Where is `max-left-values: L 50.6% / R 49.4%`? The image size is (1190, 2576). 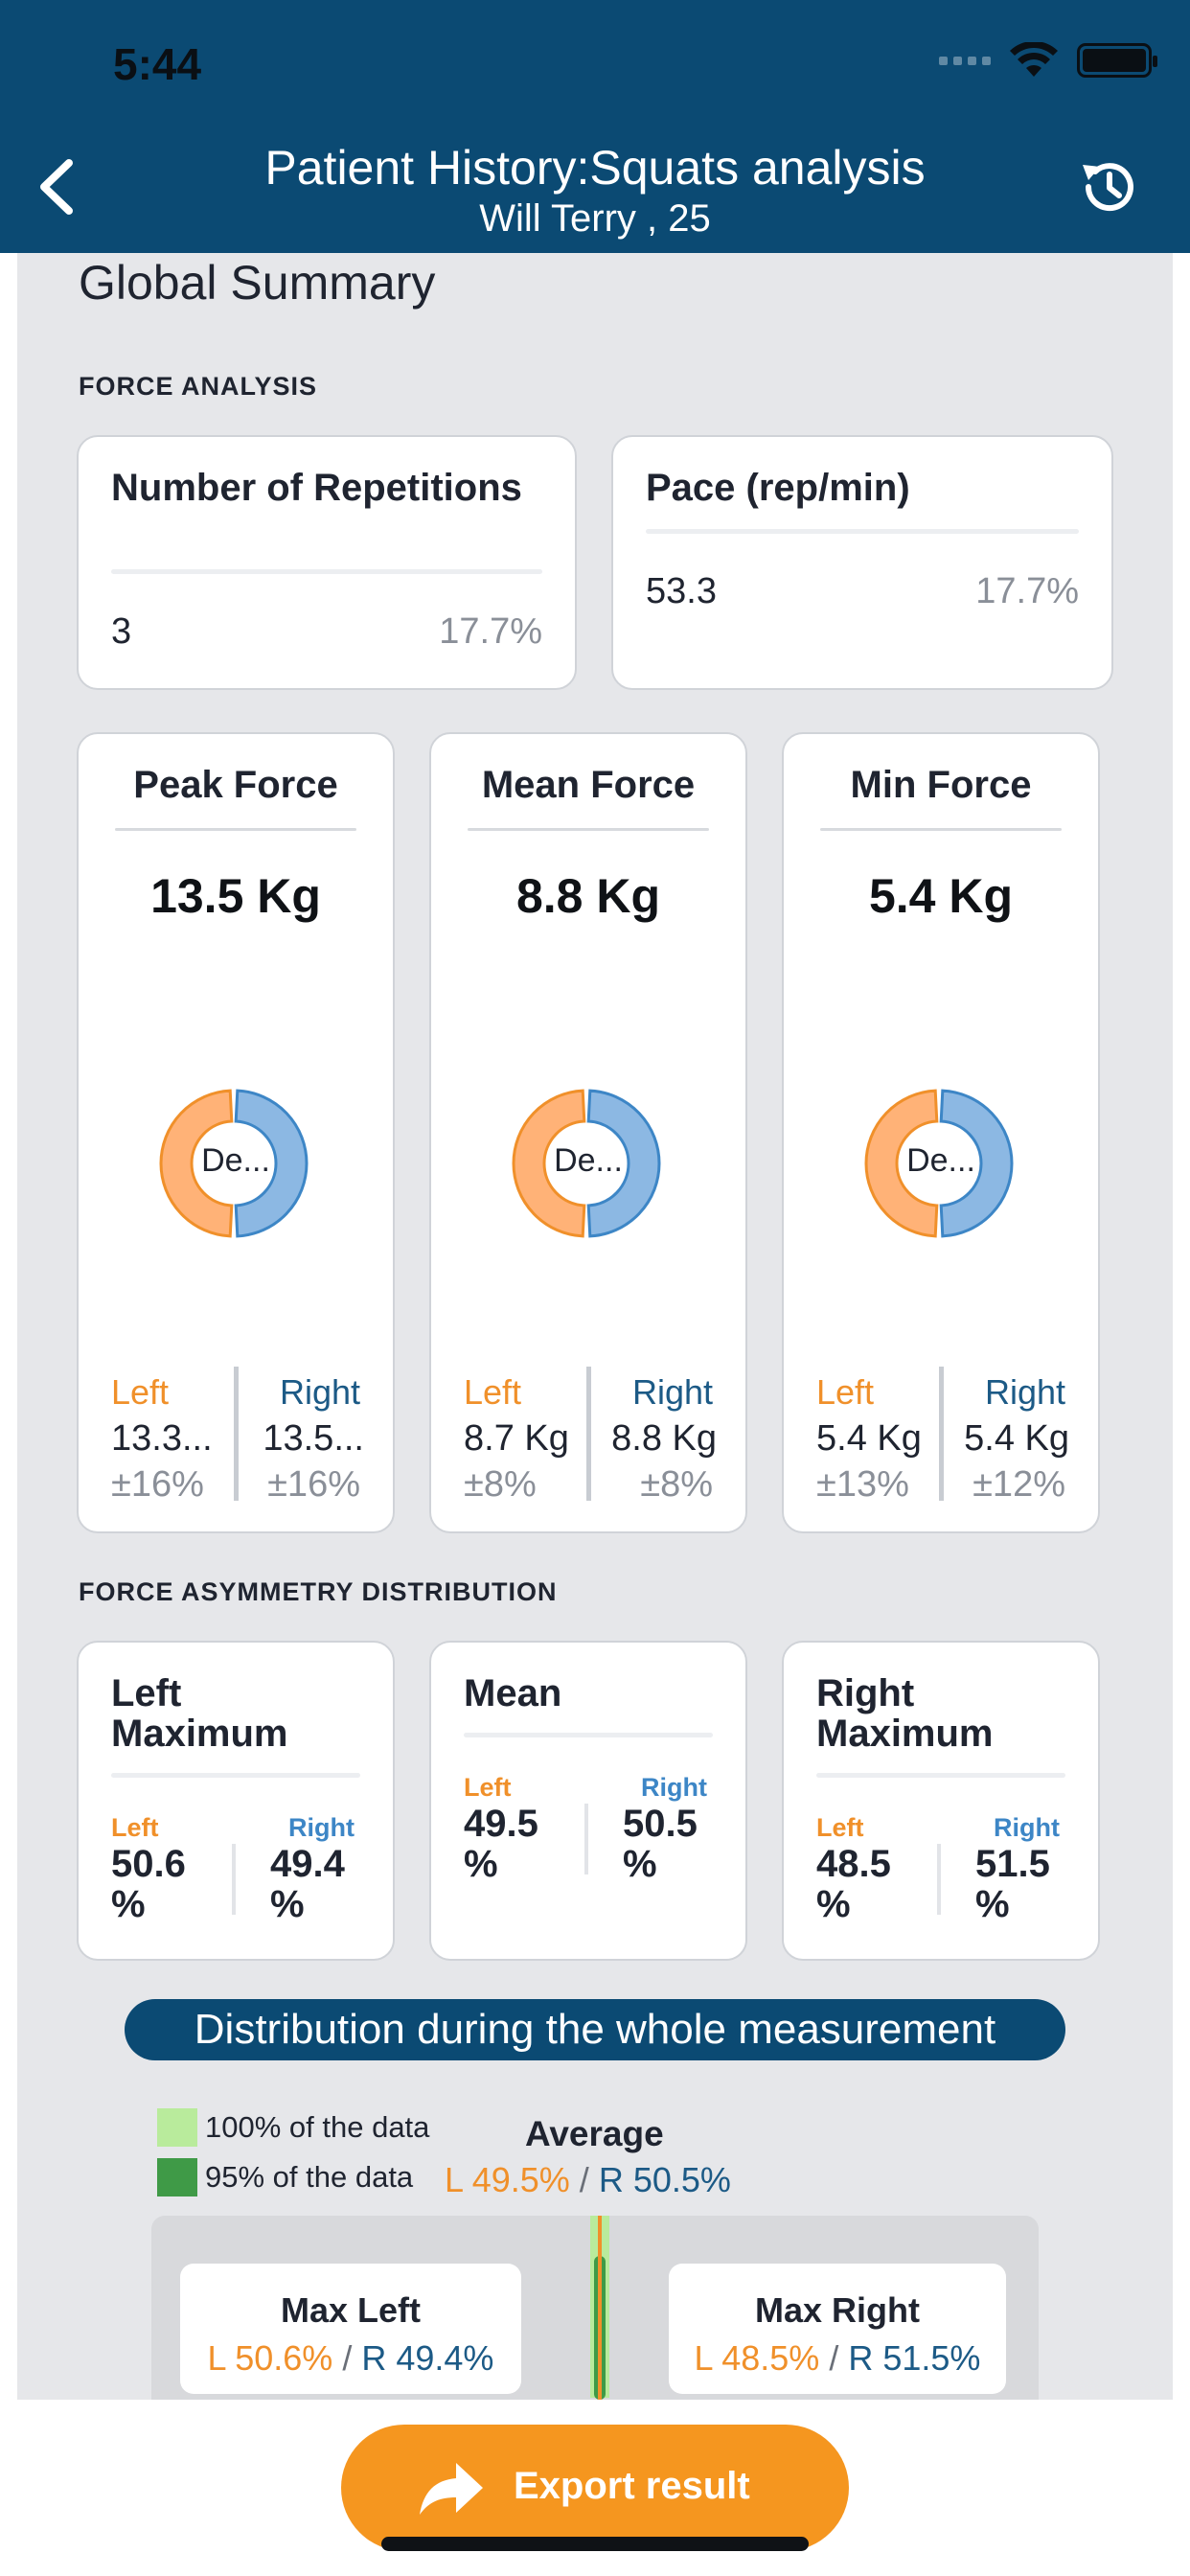 max-left-values: L 50.6% / R 49.4% is located at coordinates (350, 2358).